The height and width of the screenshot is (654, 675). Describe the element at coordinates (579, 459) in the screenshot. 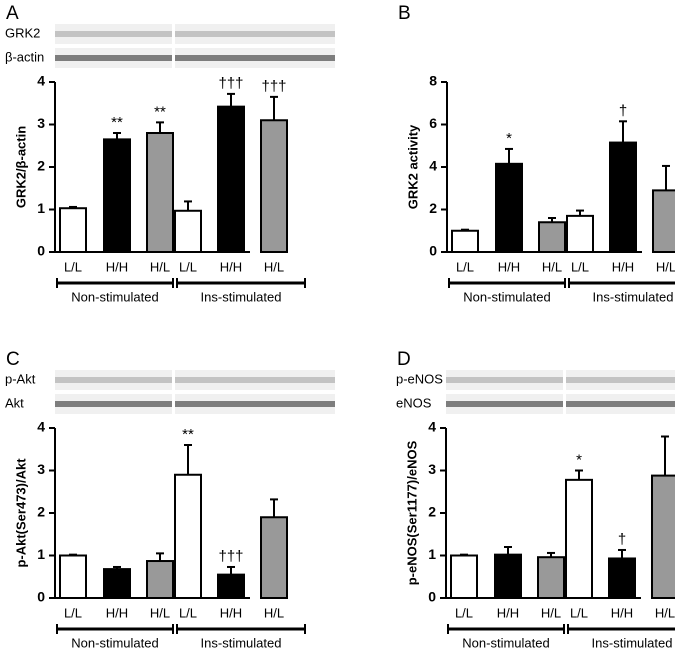

I see `significance-label: *` at that location.